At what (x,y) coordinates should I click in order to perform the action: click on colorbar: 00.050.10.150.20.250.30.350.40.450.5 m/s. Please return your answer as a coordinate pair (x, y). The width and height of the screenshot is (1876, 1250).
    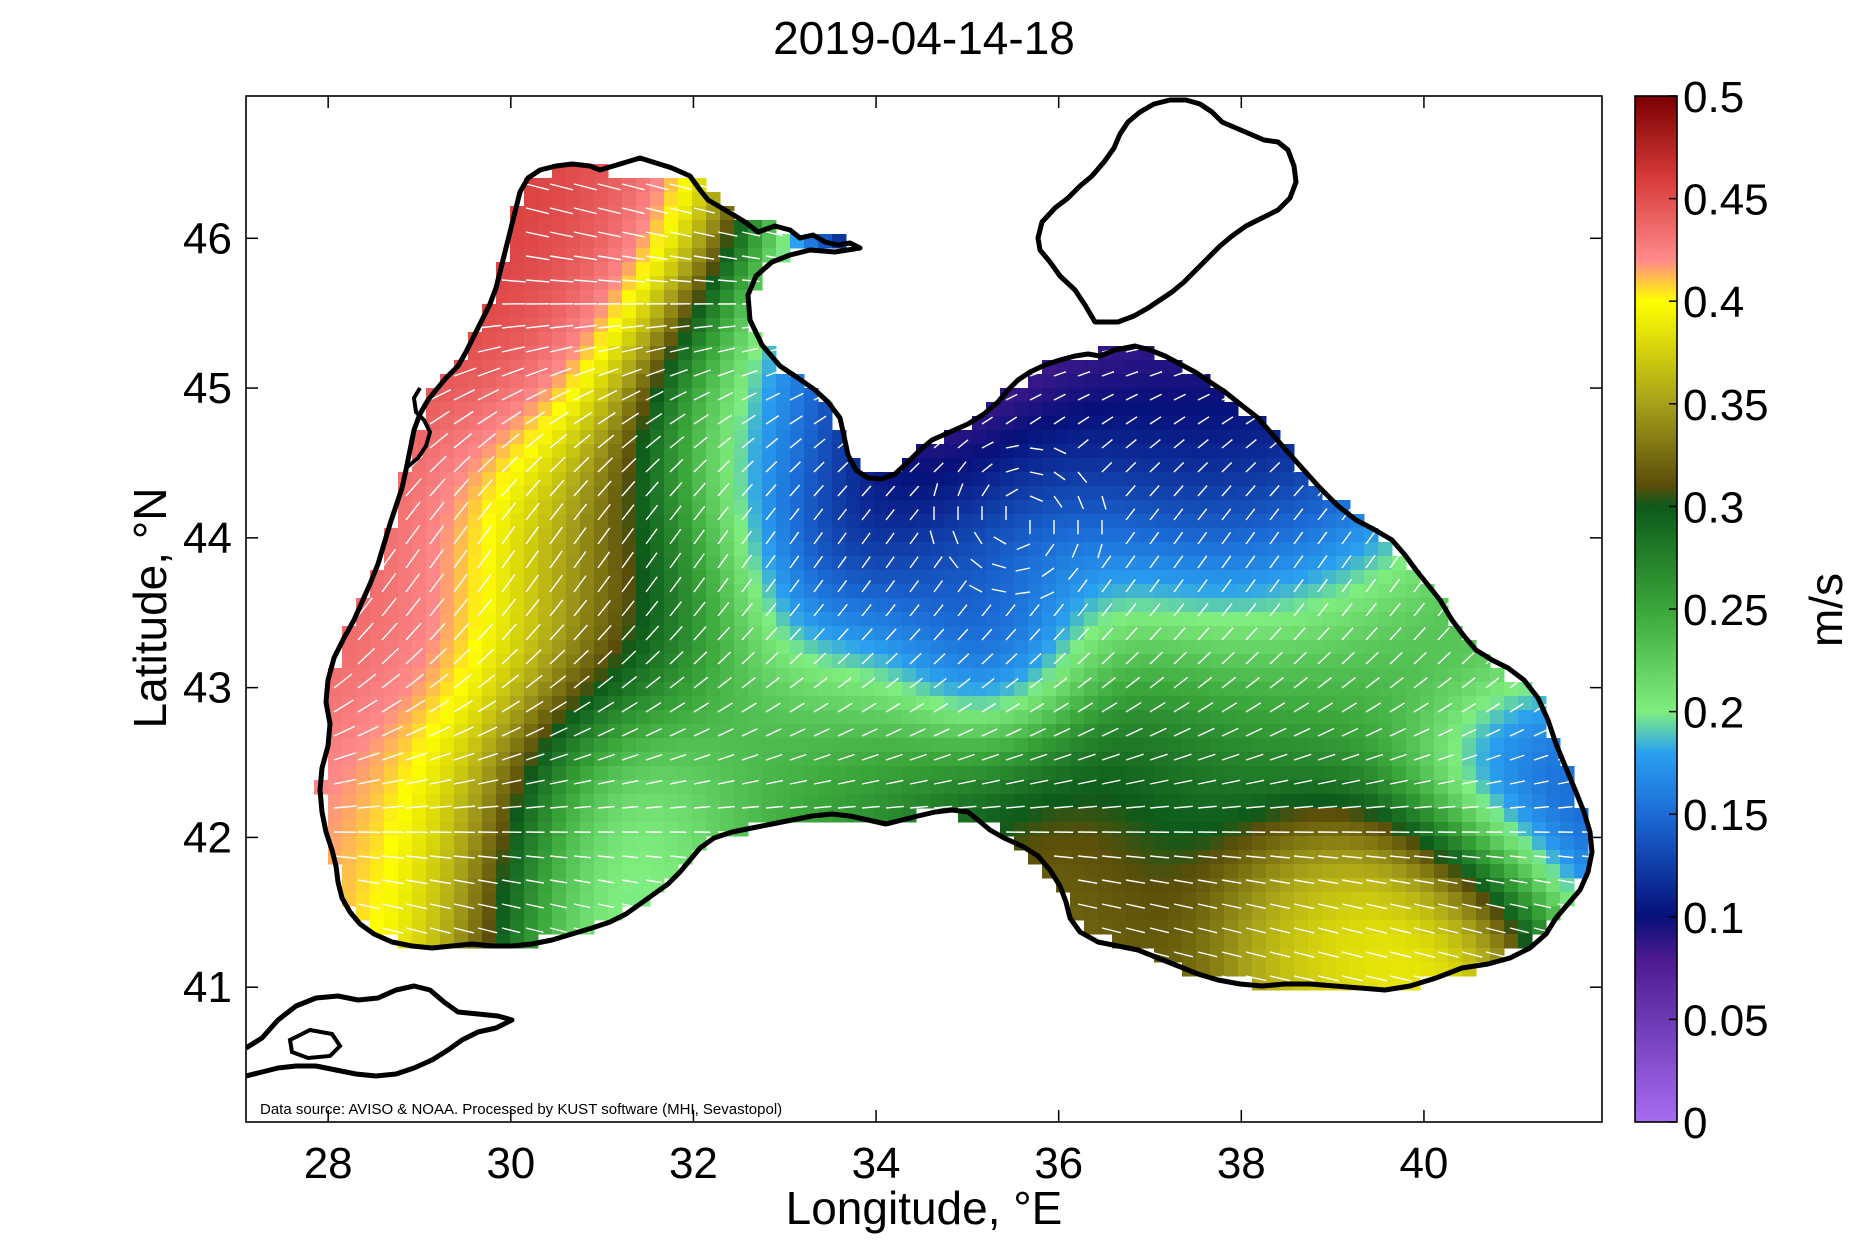
    Looking at the image, I should click on (1743, 610).